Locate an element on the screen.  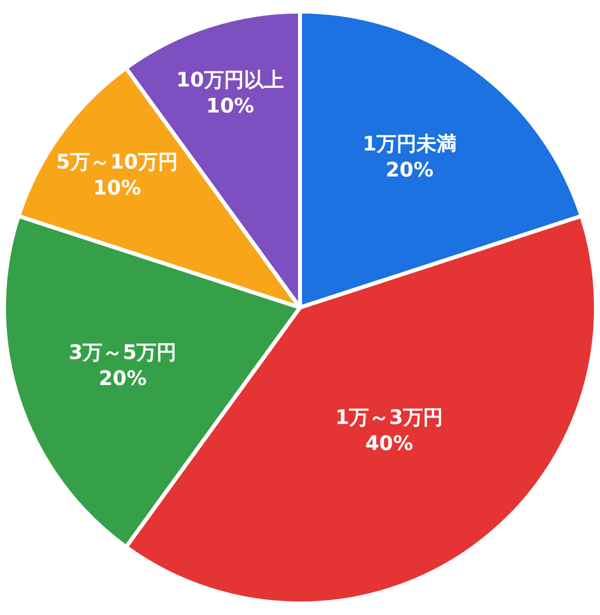
slice-label: 10万円以上 is located at coordinates (230, 79).